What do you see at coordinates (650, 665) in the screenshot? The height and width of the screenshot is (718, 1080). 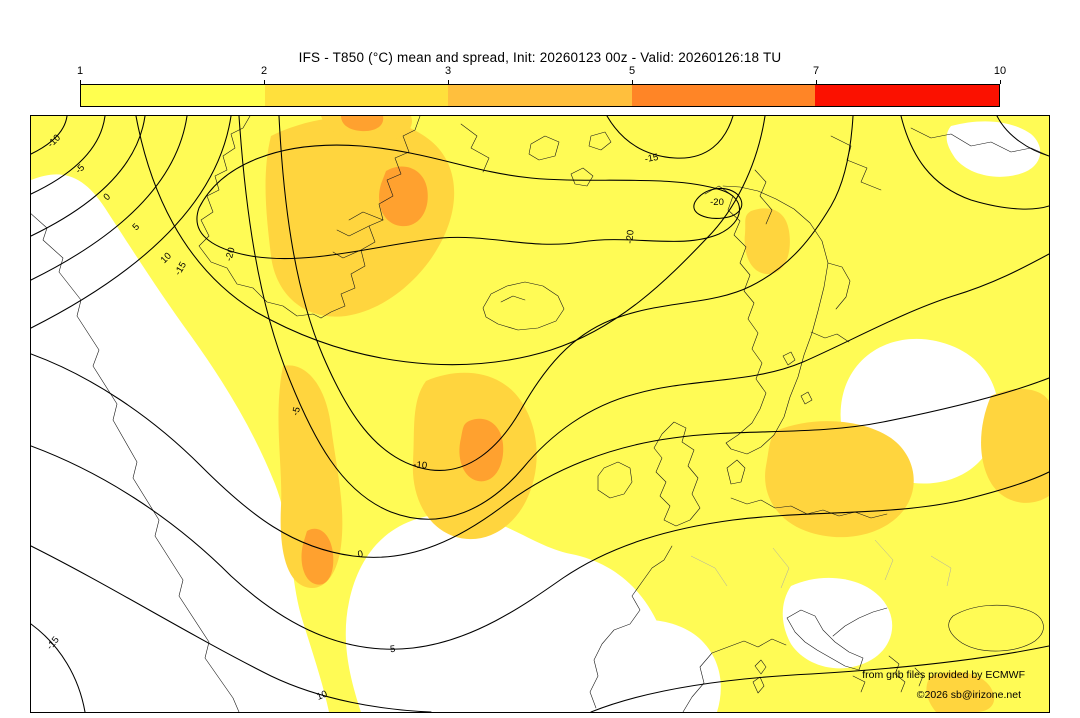 I see `low-spread-region-iberia` at bounding box center [650, 665].